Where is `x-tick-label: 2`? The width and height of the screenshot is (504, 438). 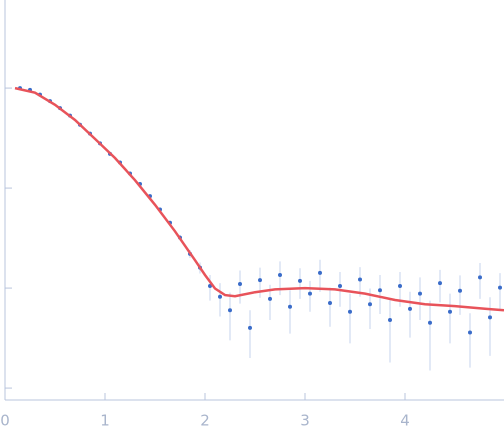
x-tick-label: 2 is located at coordinates (205, 421).